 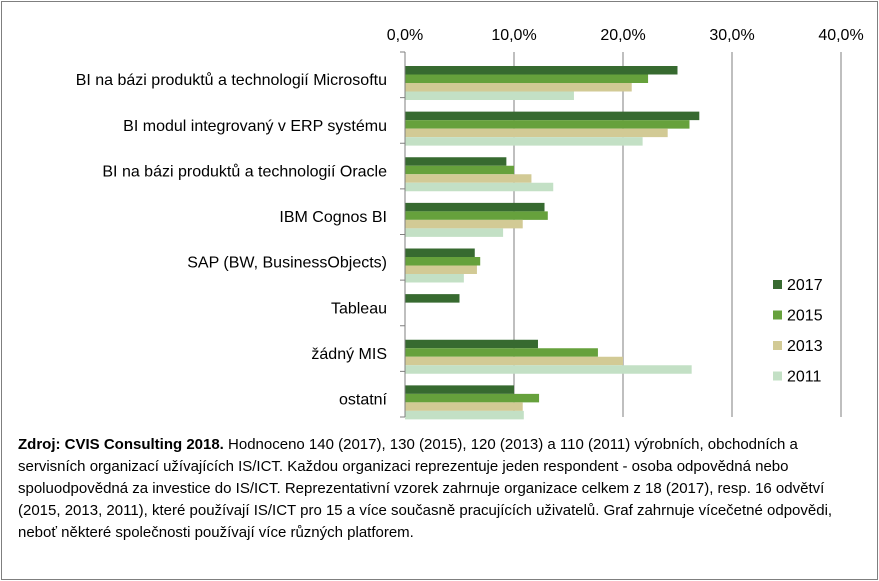 What do you see at coordinates (255, 126) in the screenshot?
I see `category-label: BI modul integrovaný v ERP systému` at bounding box center [255, 126].